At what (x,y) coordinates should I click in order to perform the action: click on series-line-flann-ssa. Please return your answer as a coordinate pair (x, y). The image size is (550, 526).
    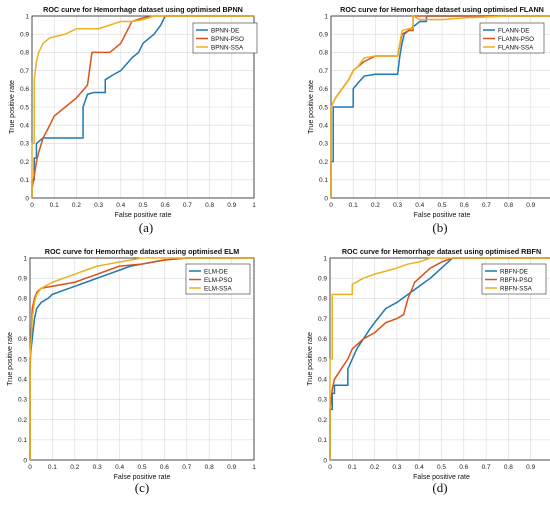
    Looking at the image, I should click on (440, 106).